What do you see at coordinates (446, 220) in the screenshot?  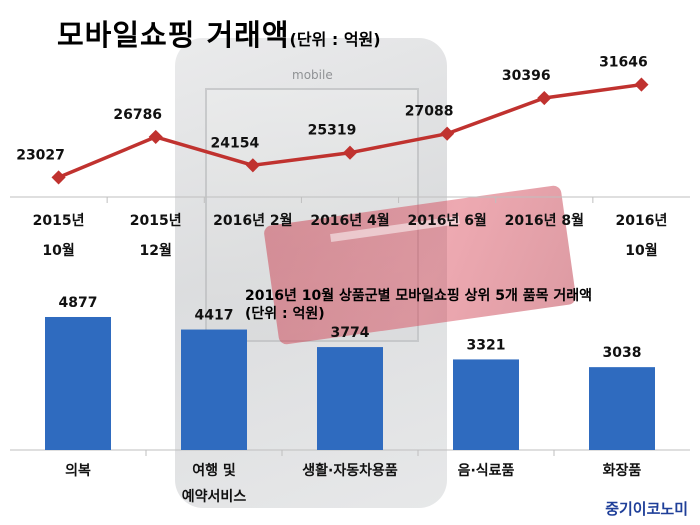 I see `line-chart-category-label: 2016년 6월` at bounding box center [446, 220].